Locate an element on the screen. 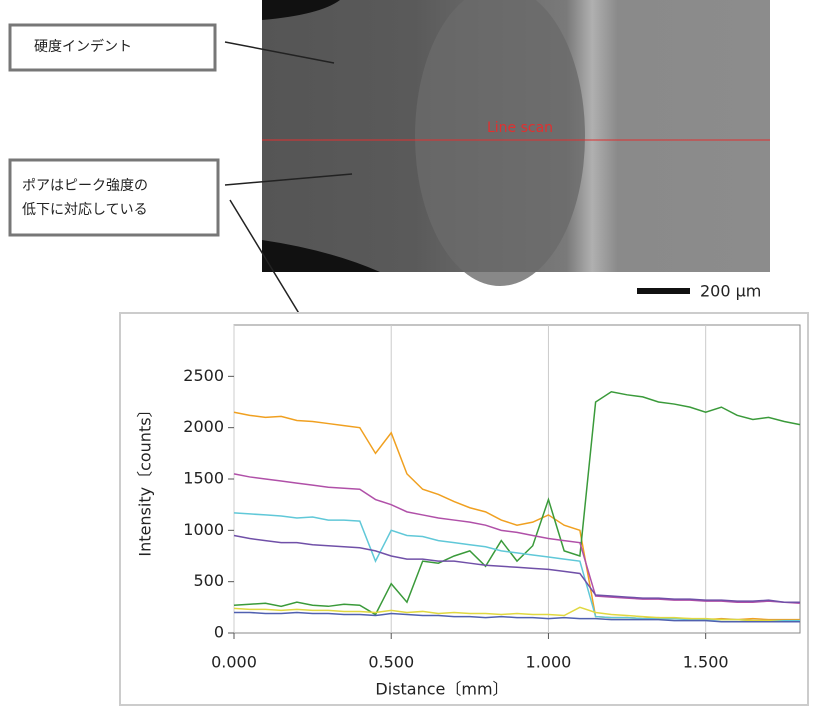 This screenshot has height=712, width=822. annotation: 低下に対応している is located at coordinates (85, 210).